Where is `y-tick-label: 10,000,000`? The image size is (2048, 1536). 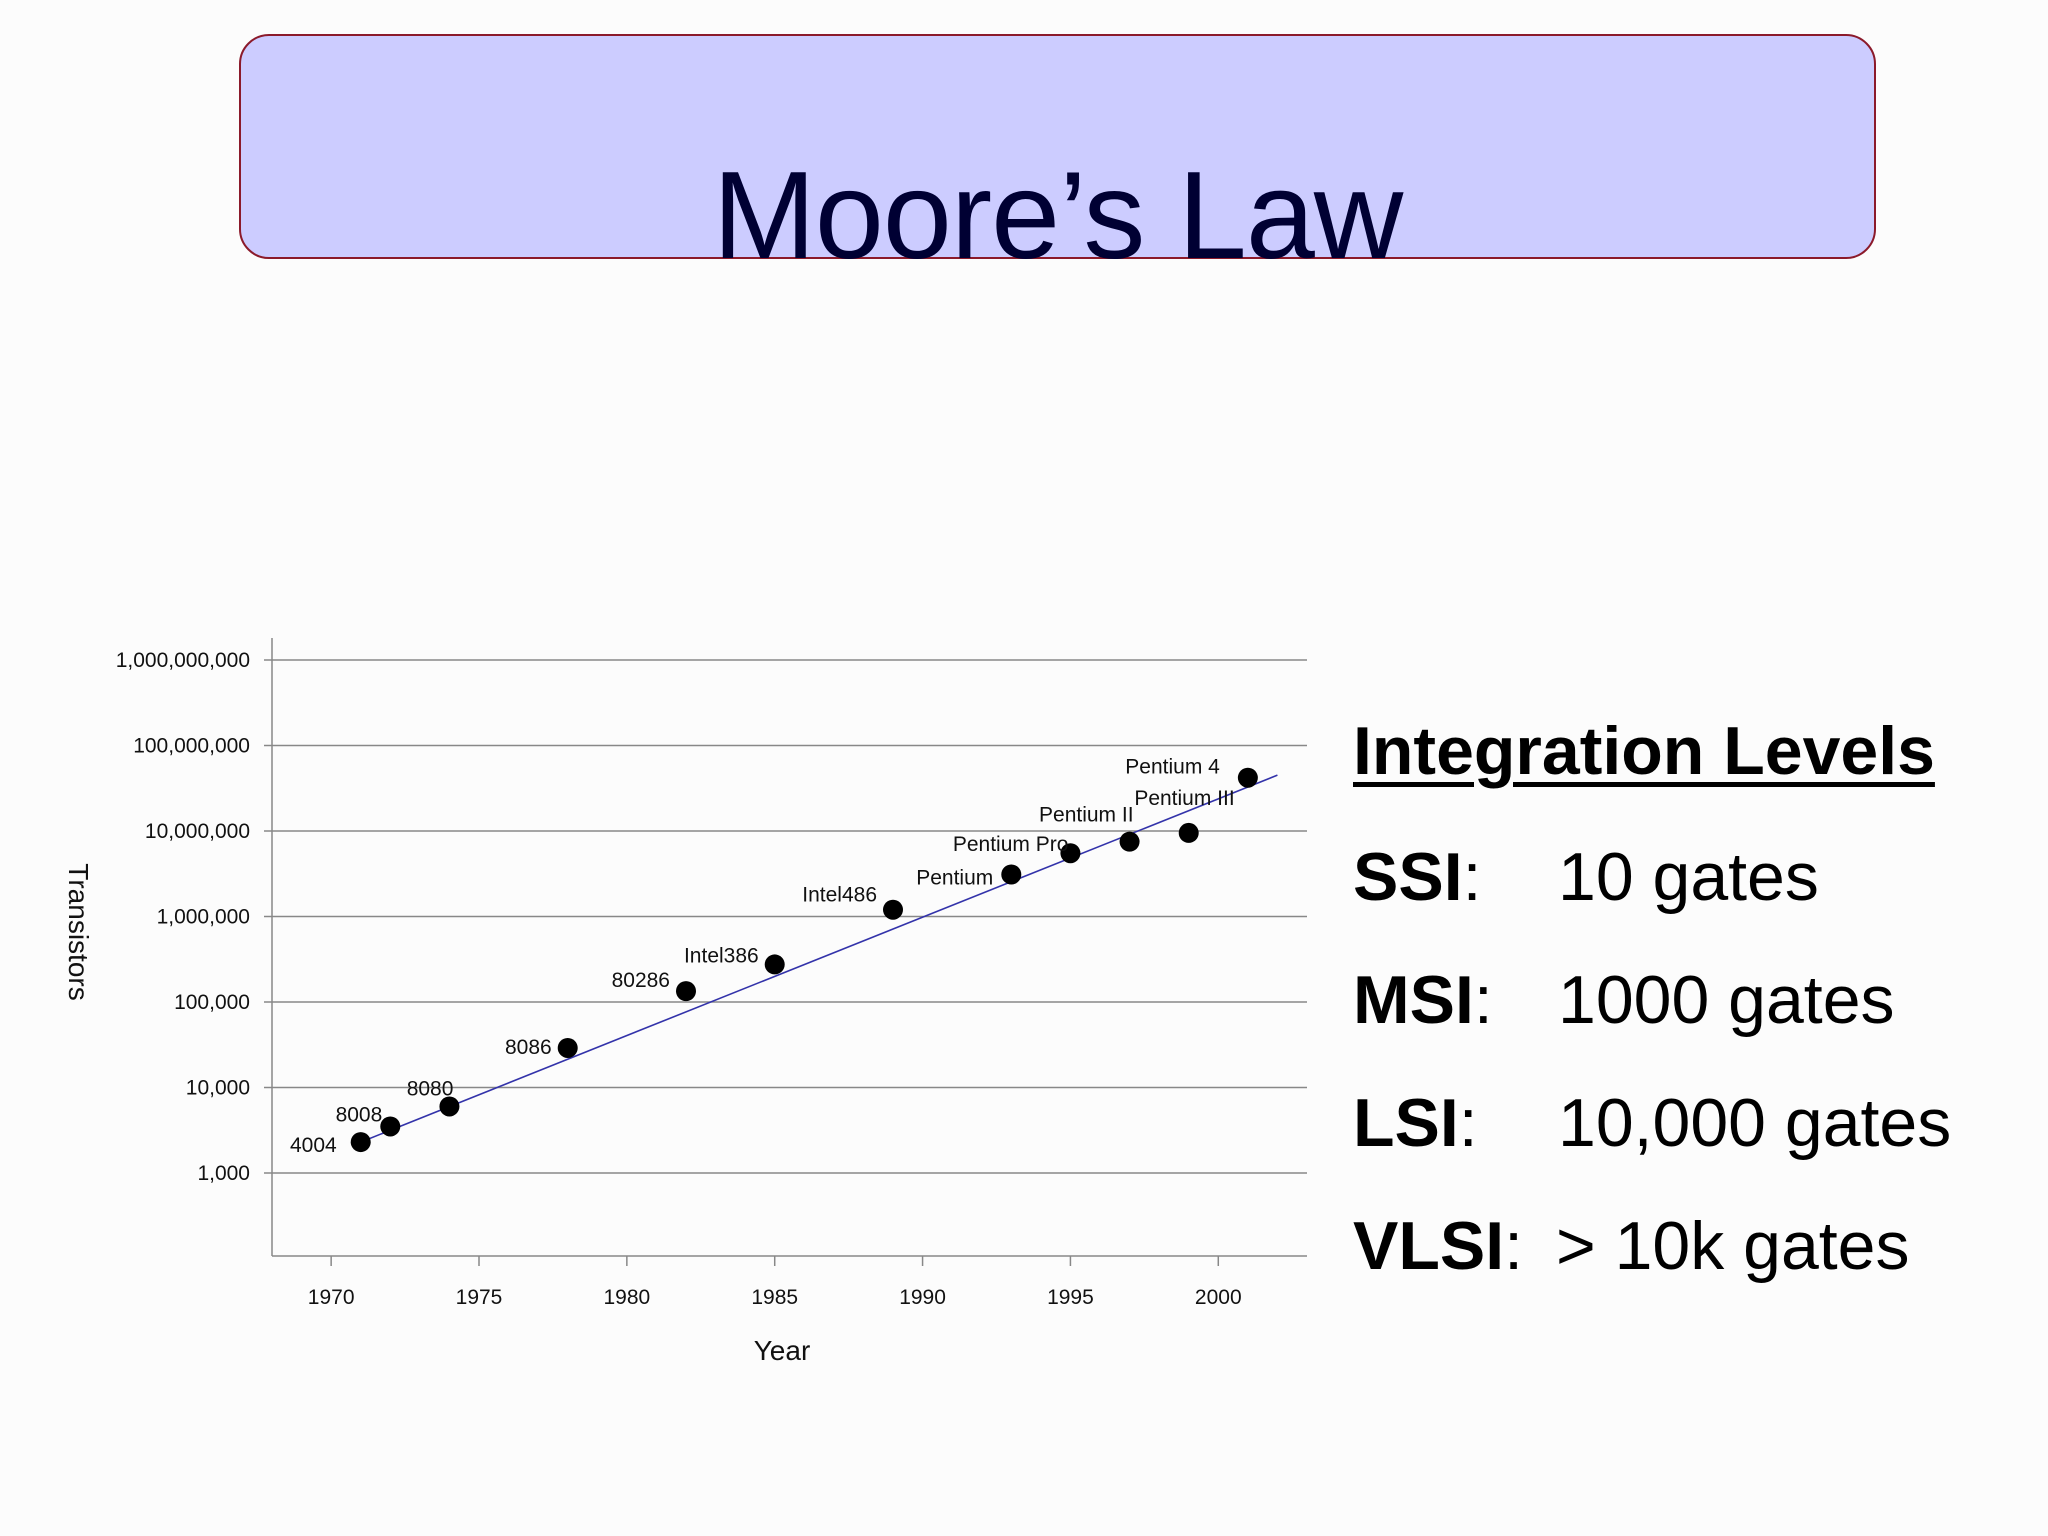 y-tick-label: 10,000,000 is located at coordinates (197, 831).